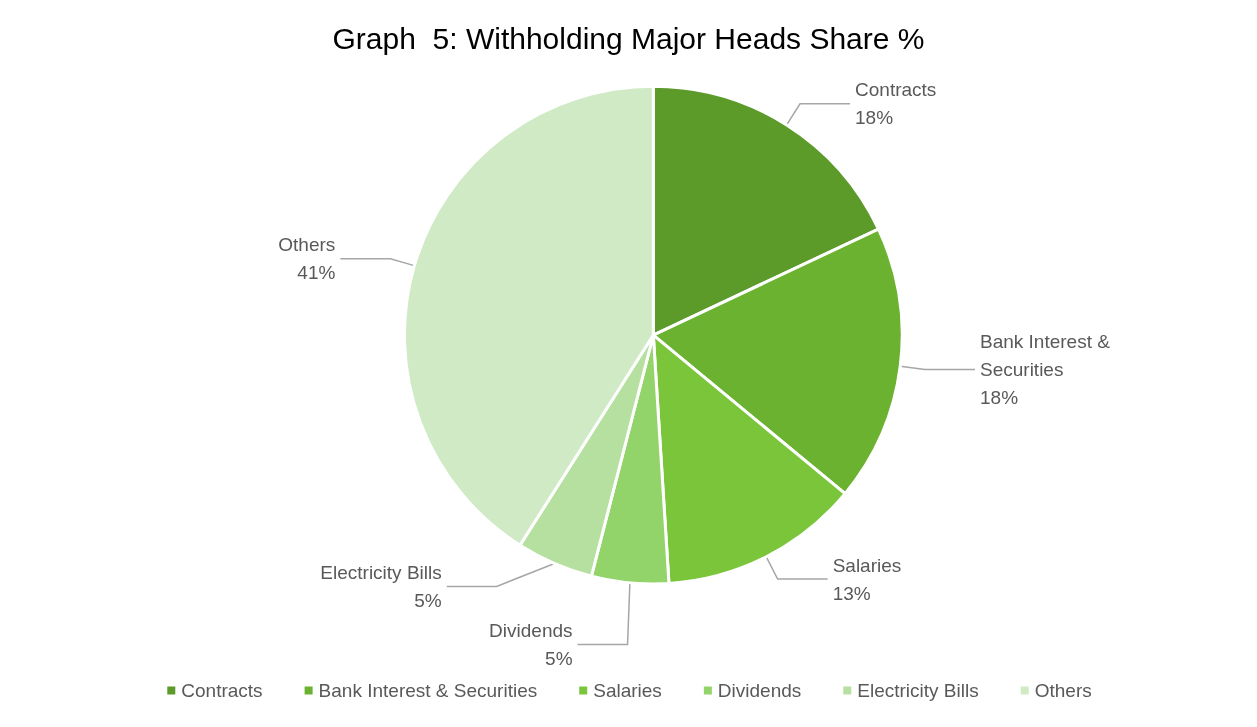 This screenshot has height=727, width=1257. I want to click on slice-label: Bank Interest & Securities, so click(1048, 355).